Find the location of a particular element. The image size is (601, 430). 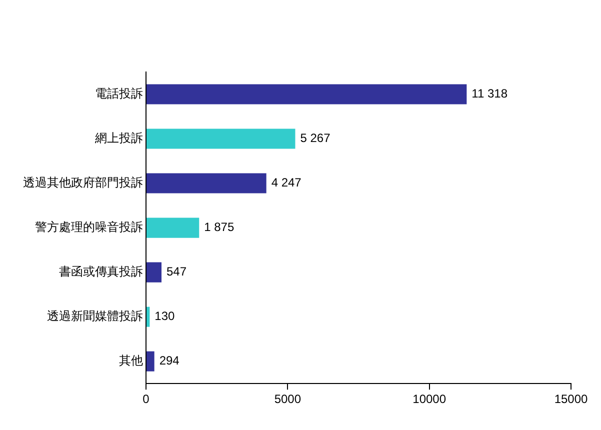

data-label: 4 247 is located at coordinates (286, 183).